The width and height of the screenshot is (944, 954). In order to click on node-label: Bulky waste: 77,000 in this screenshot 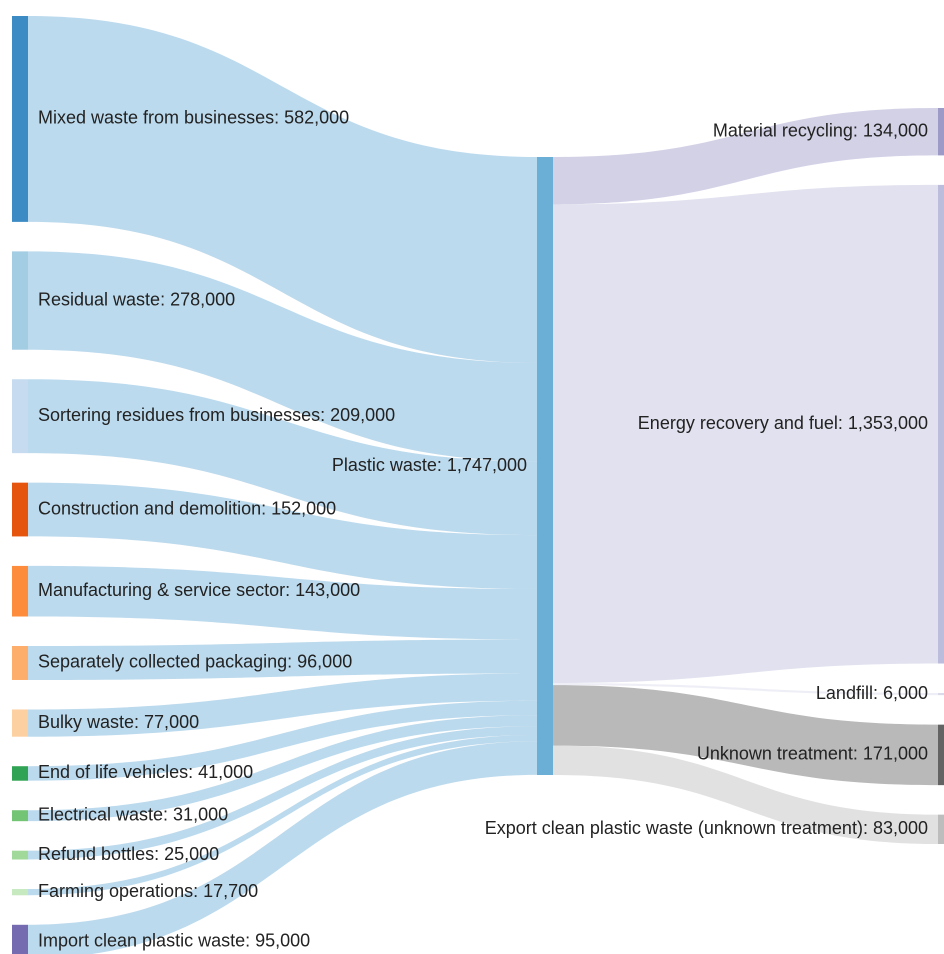, I will do `click(118, 722)`.